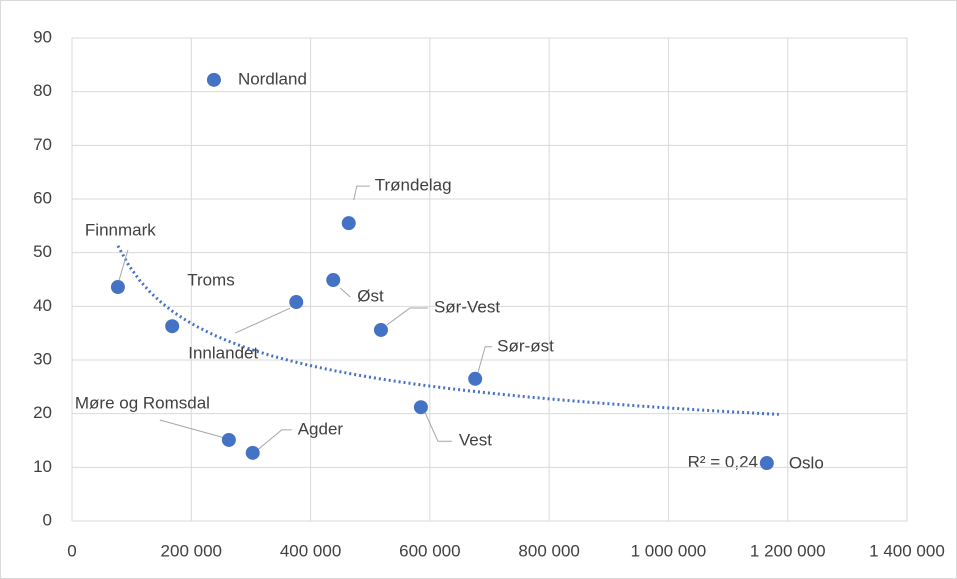 This screenshot has height=579, width=957. I want to click on point-label: Oslo, so click(806, 463).